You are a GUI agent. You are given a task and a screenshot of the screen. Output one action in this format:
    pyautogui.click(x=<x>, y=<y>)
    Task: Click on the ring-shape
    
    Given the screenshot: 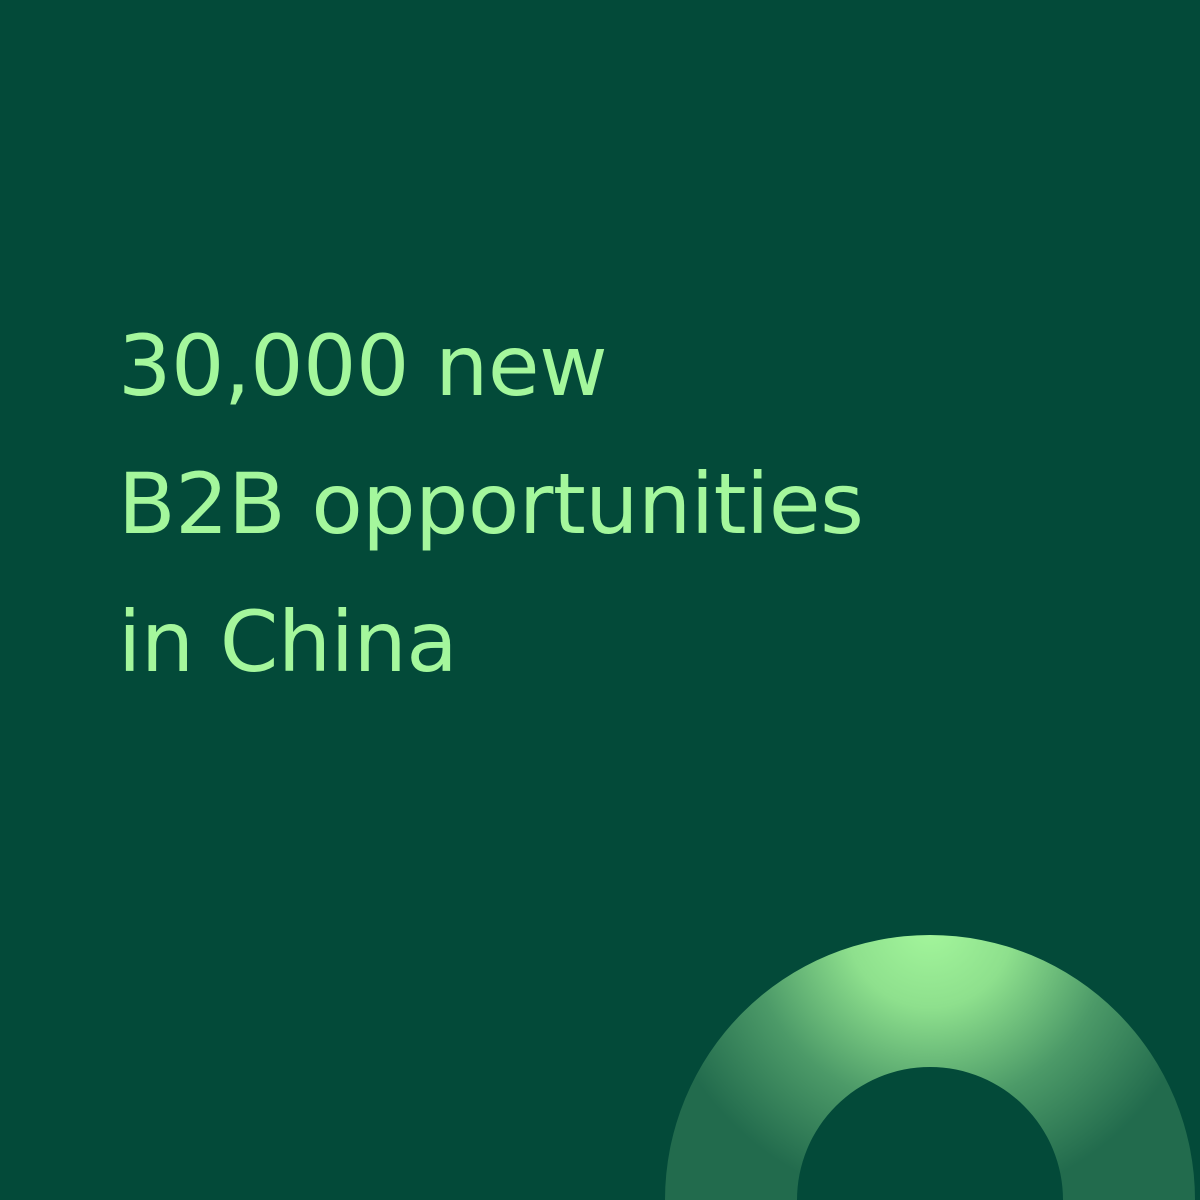 What is the action you would take?
    pyautogui.click(x=930, y=1067)
    